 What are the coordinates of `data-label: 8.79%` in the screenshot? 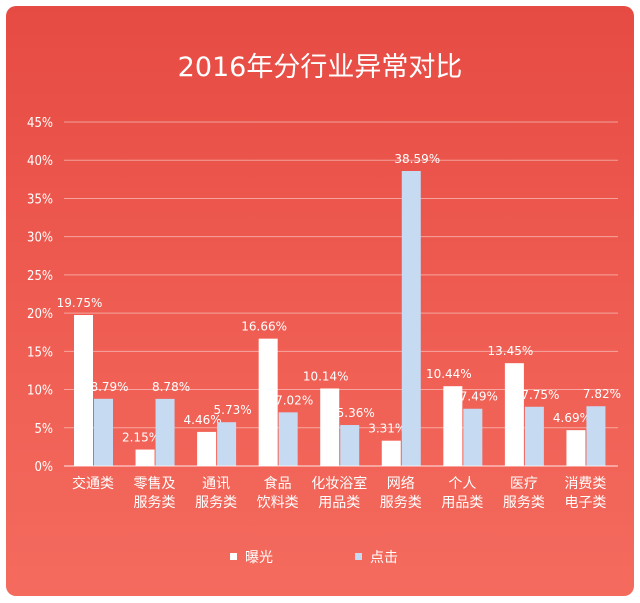 It's located at (109, 387).